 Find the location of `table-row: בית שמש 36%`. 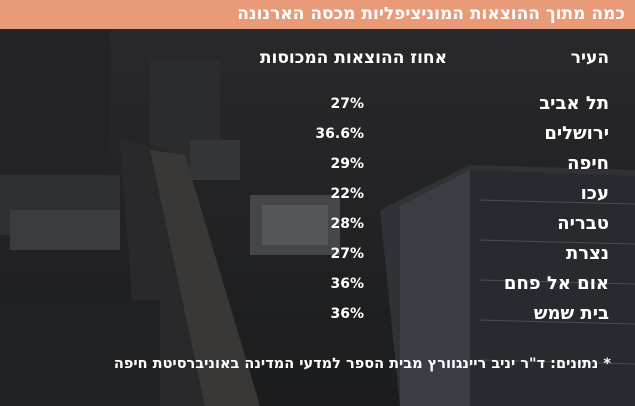

table-row: בית שמש 36% is located at coordinates (317, 318).